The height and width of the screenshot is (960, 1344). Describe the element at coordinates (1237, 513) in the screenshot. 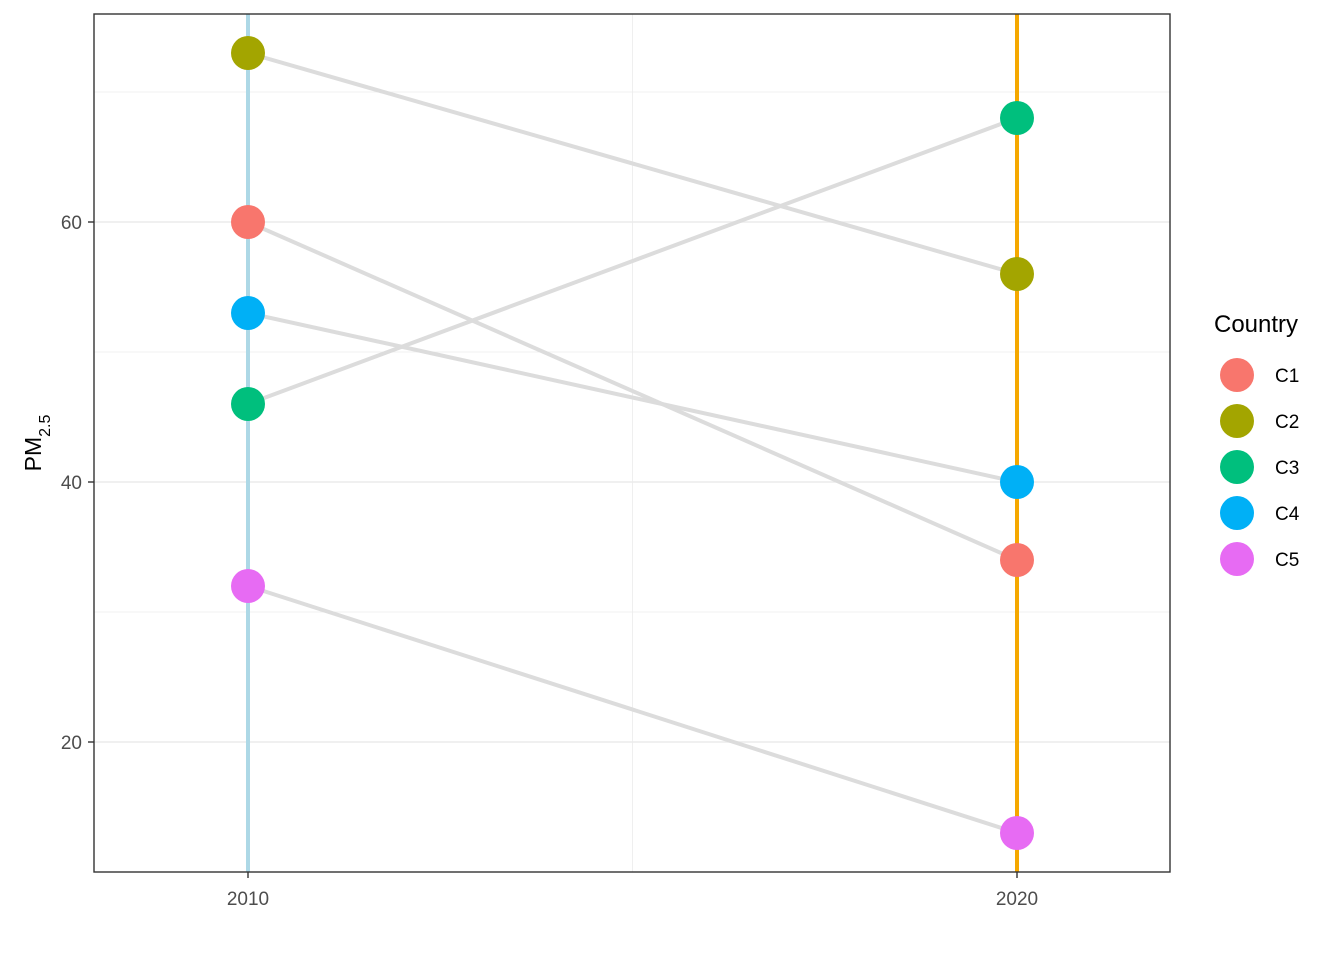

I see `legend-key-C4` at that location.